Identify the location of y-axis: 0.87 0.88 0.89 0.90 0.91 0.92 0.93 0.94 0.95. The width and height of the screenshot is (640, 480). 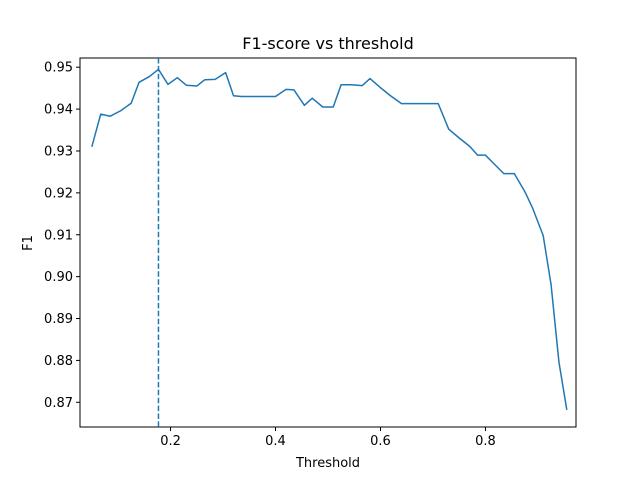
(62, 236).